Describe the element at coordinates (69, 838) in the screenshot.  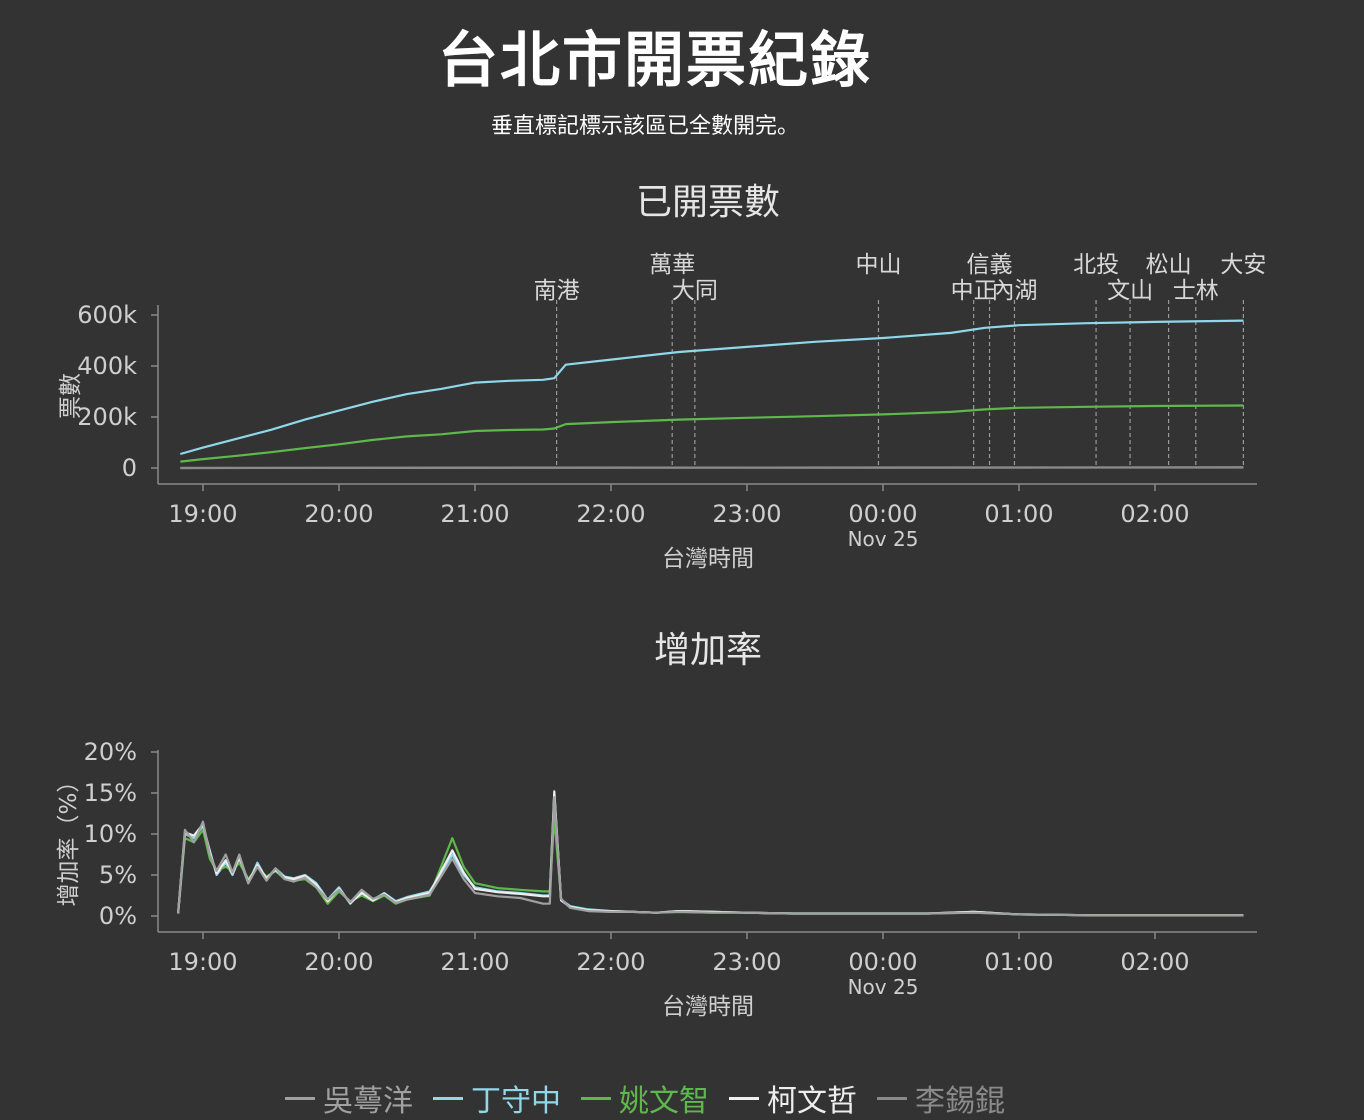
I see `rate-chart-ylabel: 增加率（%）` at that location.